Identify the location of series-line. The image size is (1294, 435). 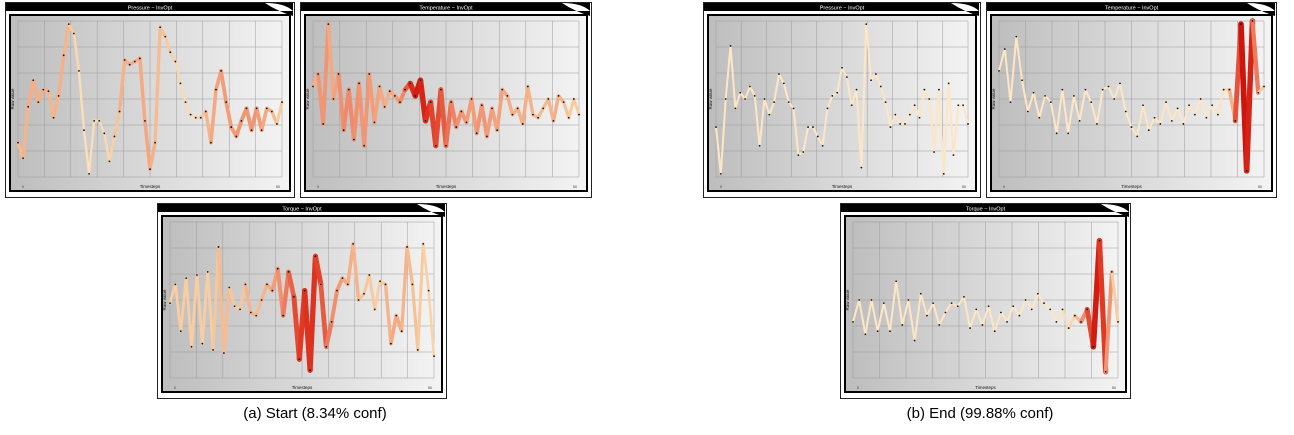
(1131, 96).